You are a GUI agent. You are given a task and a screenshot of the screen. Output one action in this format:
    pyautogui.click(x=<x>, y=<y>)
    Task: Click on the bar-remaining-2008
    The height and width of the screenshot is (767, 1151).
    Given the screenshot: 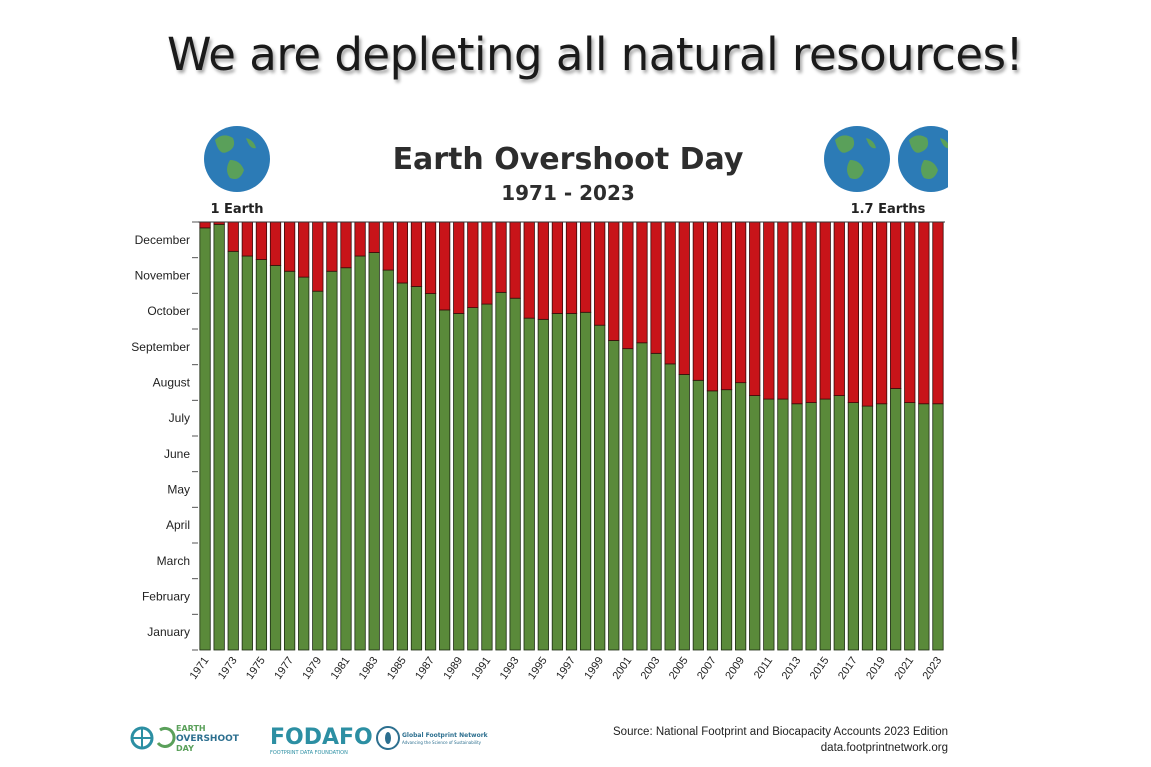 What is the action you would take?
    pyautogui.click(x=726, y=520)
    